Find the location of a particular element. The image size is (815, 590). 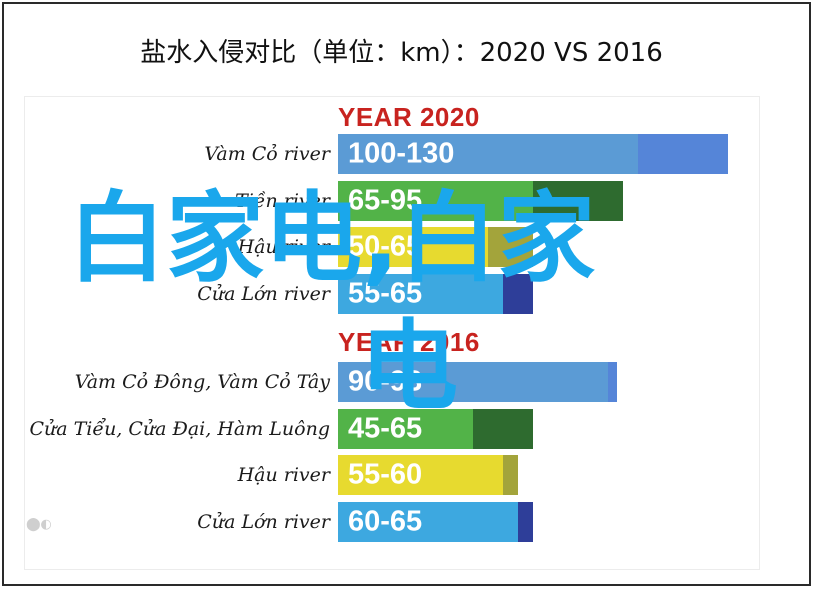

bar-value-label: 90-93 is located at coordinates (385, 381).